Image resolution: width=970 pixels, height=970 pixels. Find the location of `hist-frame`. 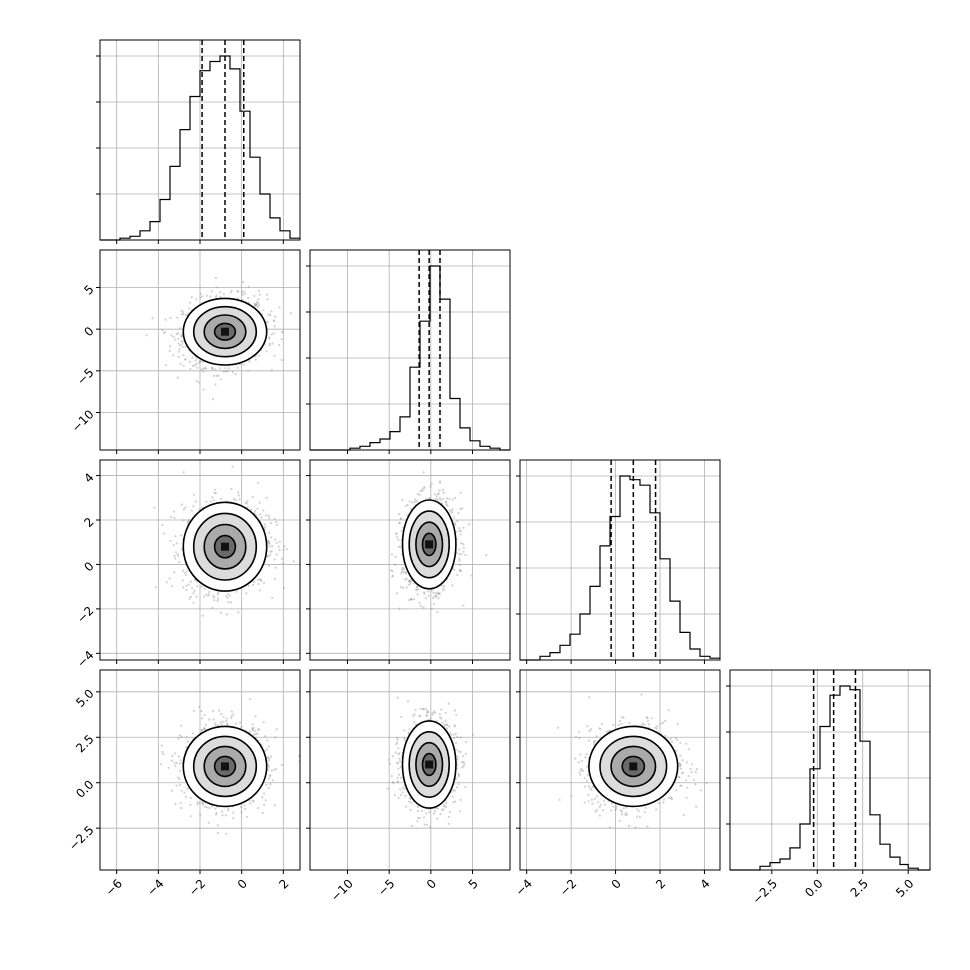

hist-frame is located at coordinates (830, 770).